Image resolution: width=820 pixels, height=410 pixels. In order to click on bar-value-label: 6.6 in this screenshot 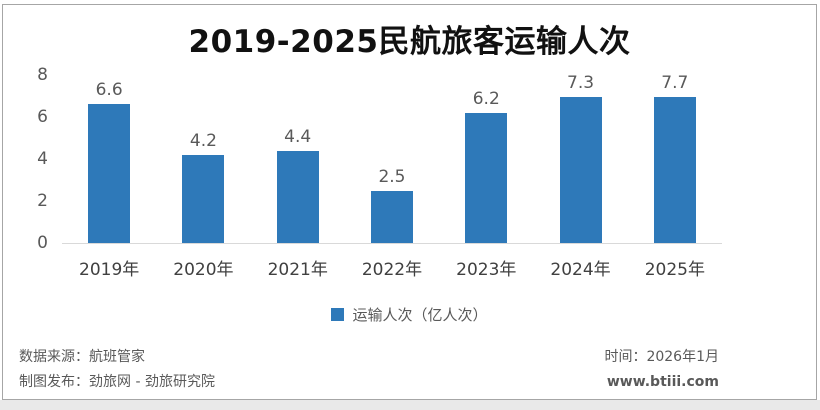, I will do `click(109, 90)`.